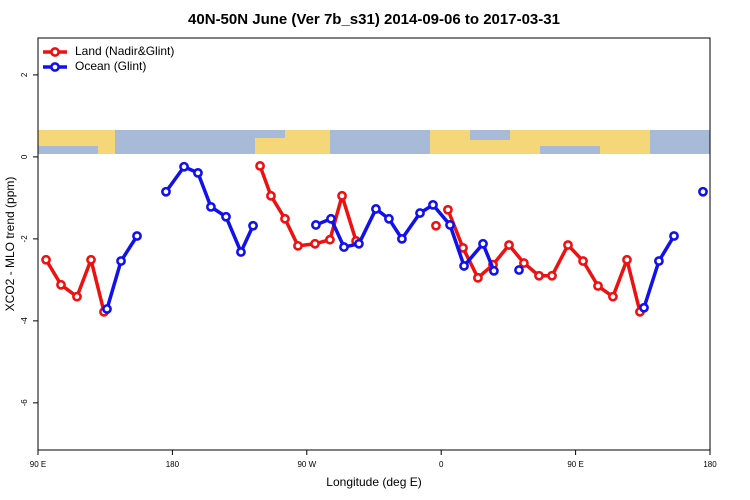  Describe the element at coordinates (373, 482) in the screenshot. I see `x-axis-label: Longitude (deg E)` at that location.